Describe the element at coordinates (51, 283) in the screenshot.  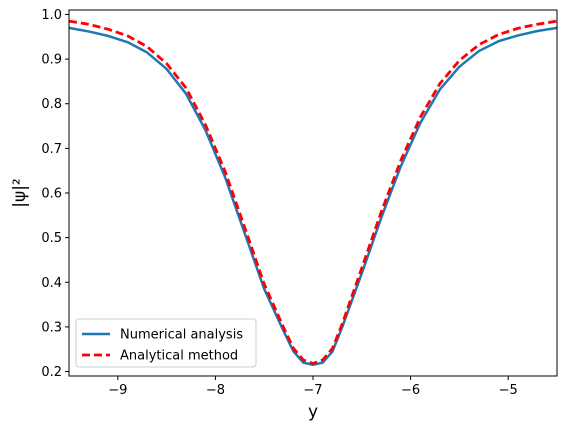
I see `y-tick-label: 0.4` at that location.